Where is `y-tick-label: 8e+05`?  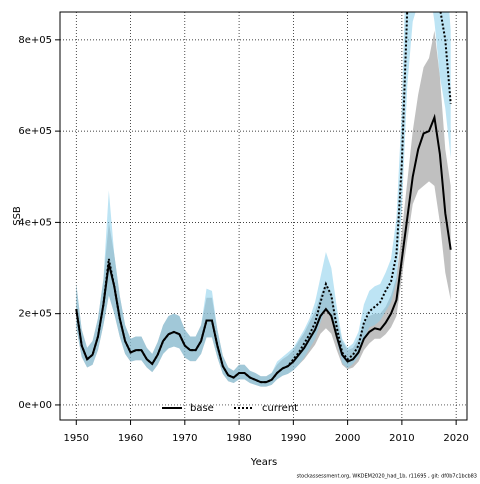
y-tick-label: 8e+05 is located at coordinates (35, 40).